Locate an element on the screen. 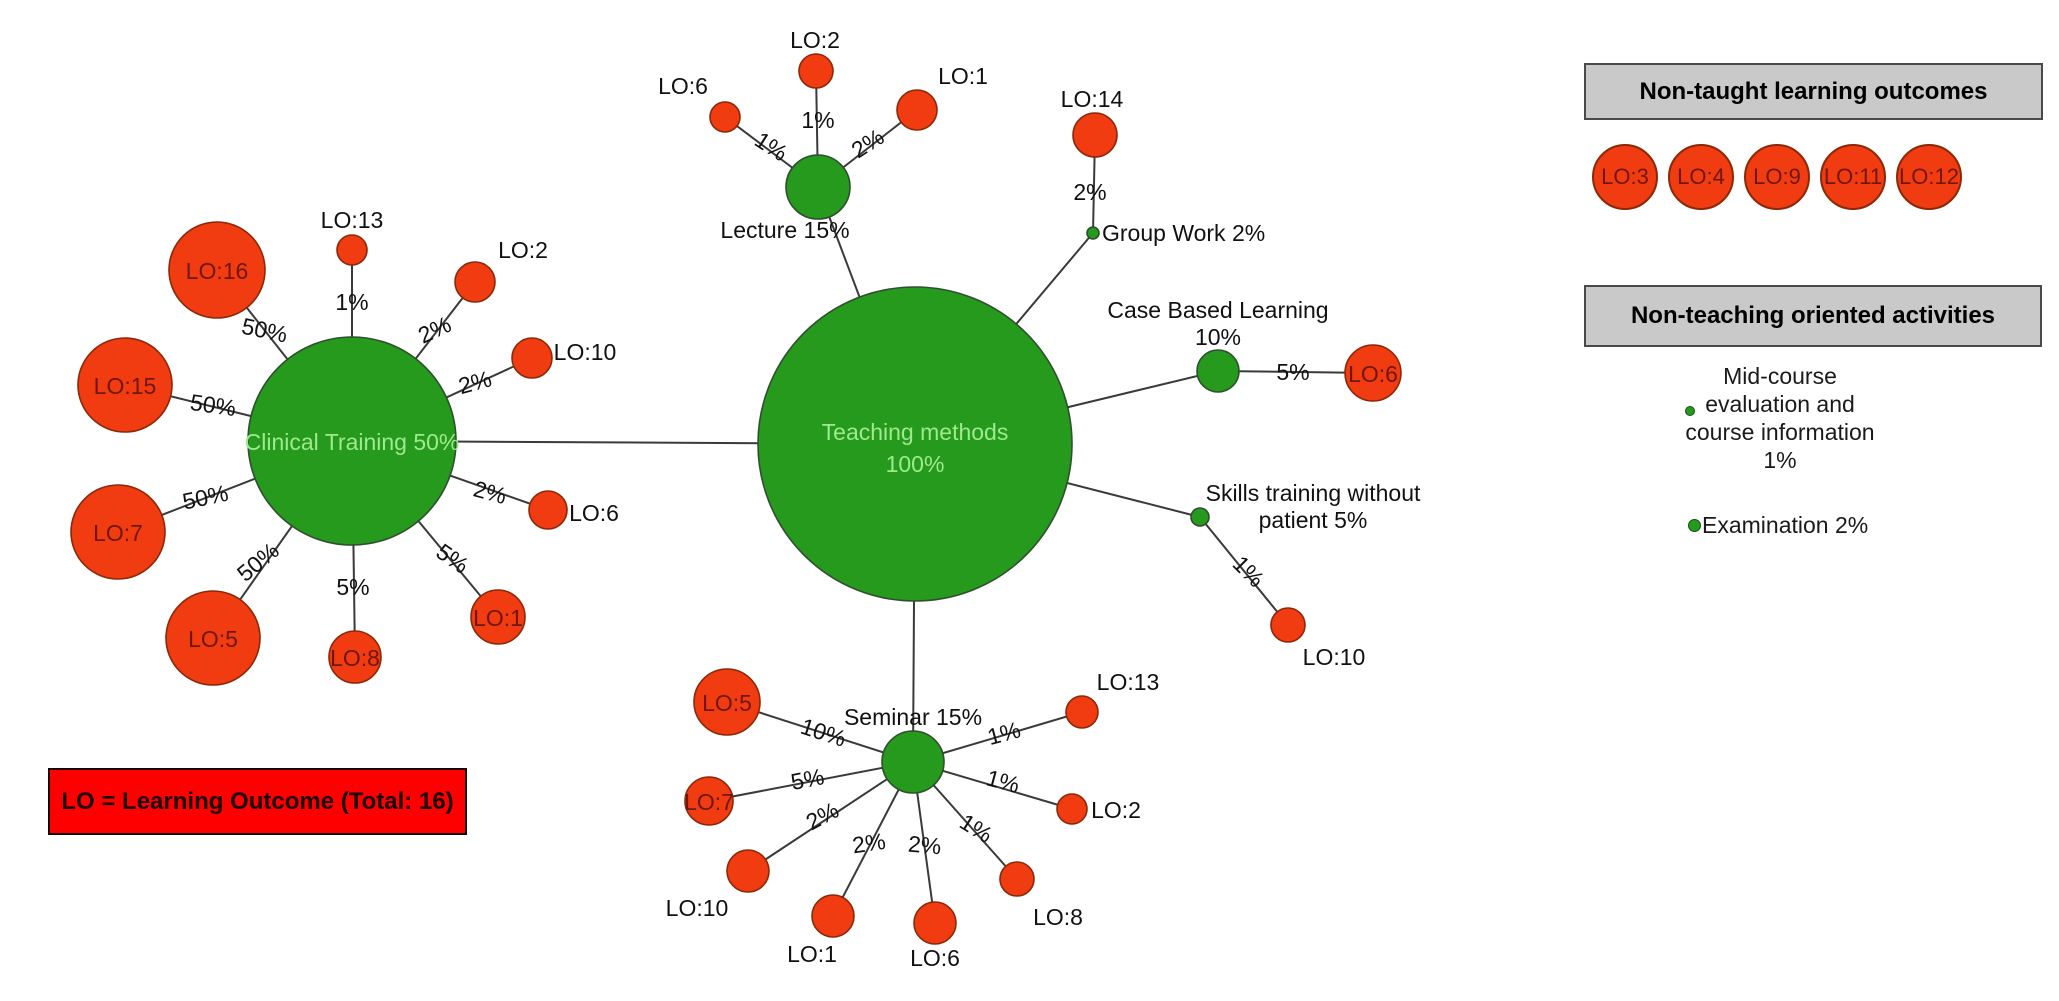  node-label-teaching-0: Teaching methods is located at coordinates (915, 432).